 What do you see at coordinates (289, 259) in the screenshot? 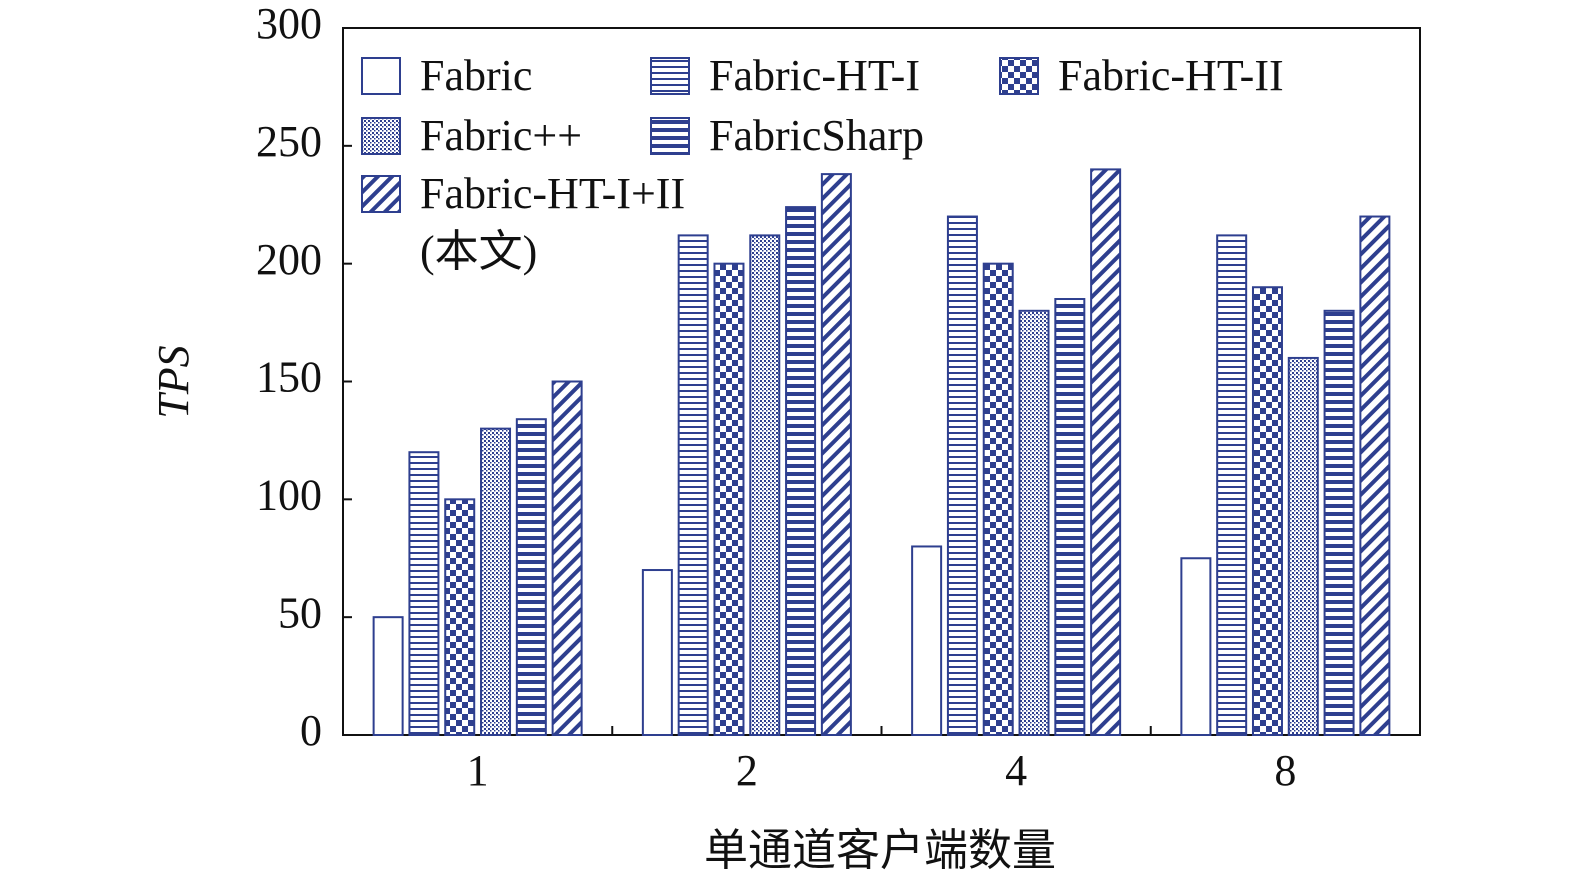
I see `y-tick-label: 200` at bounding box center [289, 259].